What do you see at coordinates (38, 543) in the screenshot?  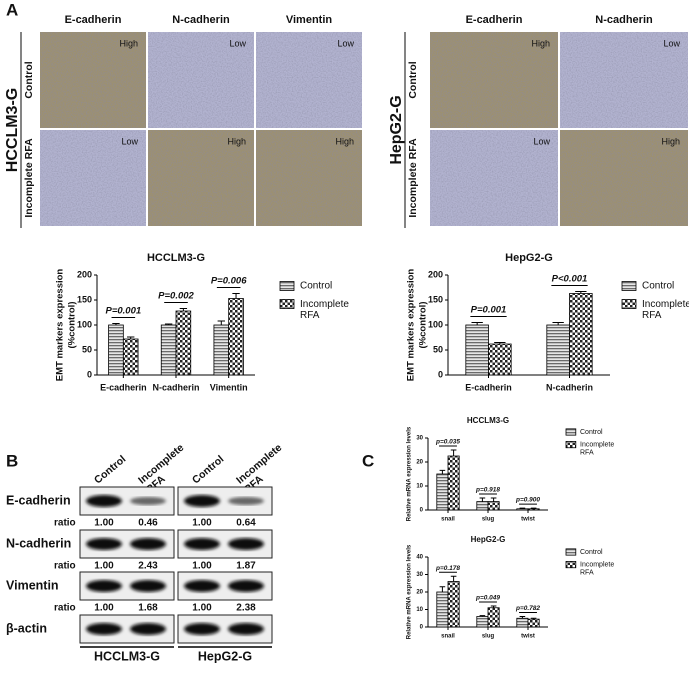 I see `protein-label: N-cadherin` at bounding box center [38, 543].